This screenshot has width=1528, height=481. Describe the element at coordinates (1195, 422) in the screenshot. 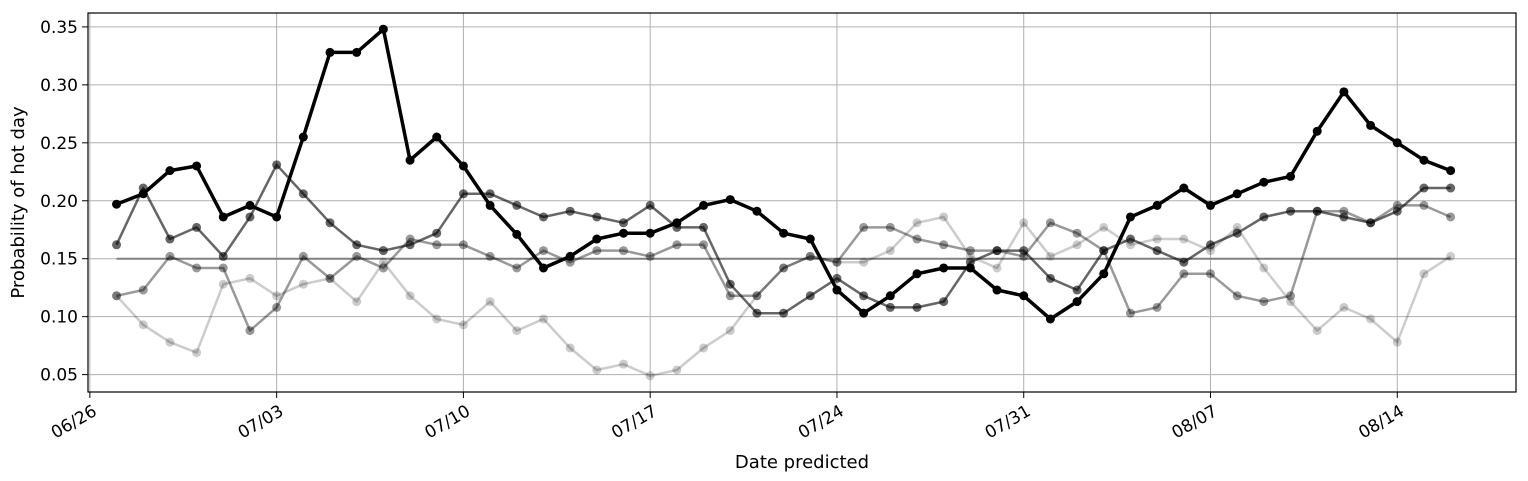

I see `x-tick-label: 08/07` at that location.